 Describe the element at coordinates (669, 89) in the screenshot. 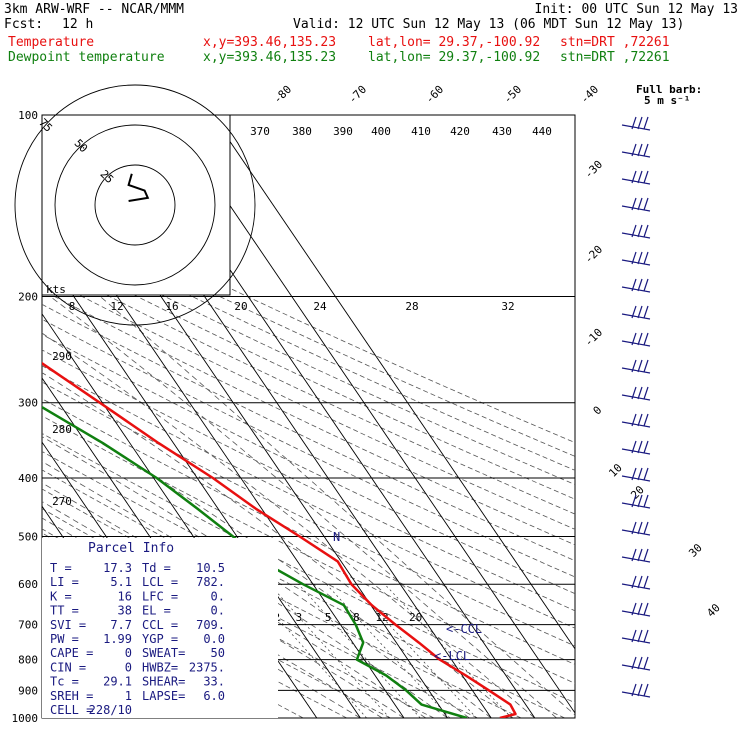

I see `barb-legend-title: Full barb:` at that location.